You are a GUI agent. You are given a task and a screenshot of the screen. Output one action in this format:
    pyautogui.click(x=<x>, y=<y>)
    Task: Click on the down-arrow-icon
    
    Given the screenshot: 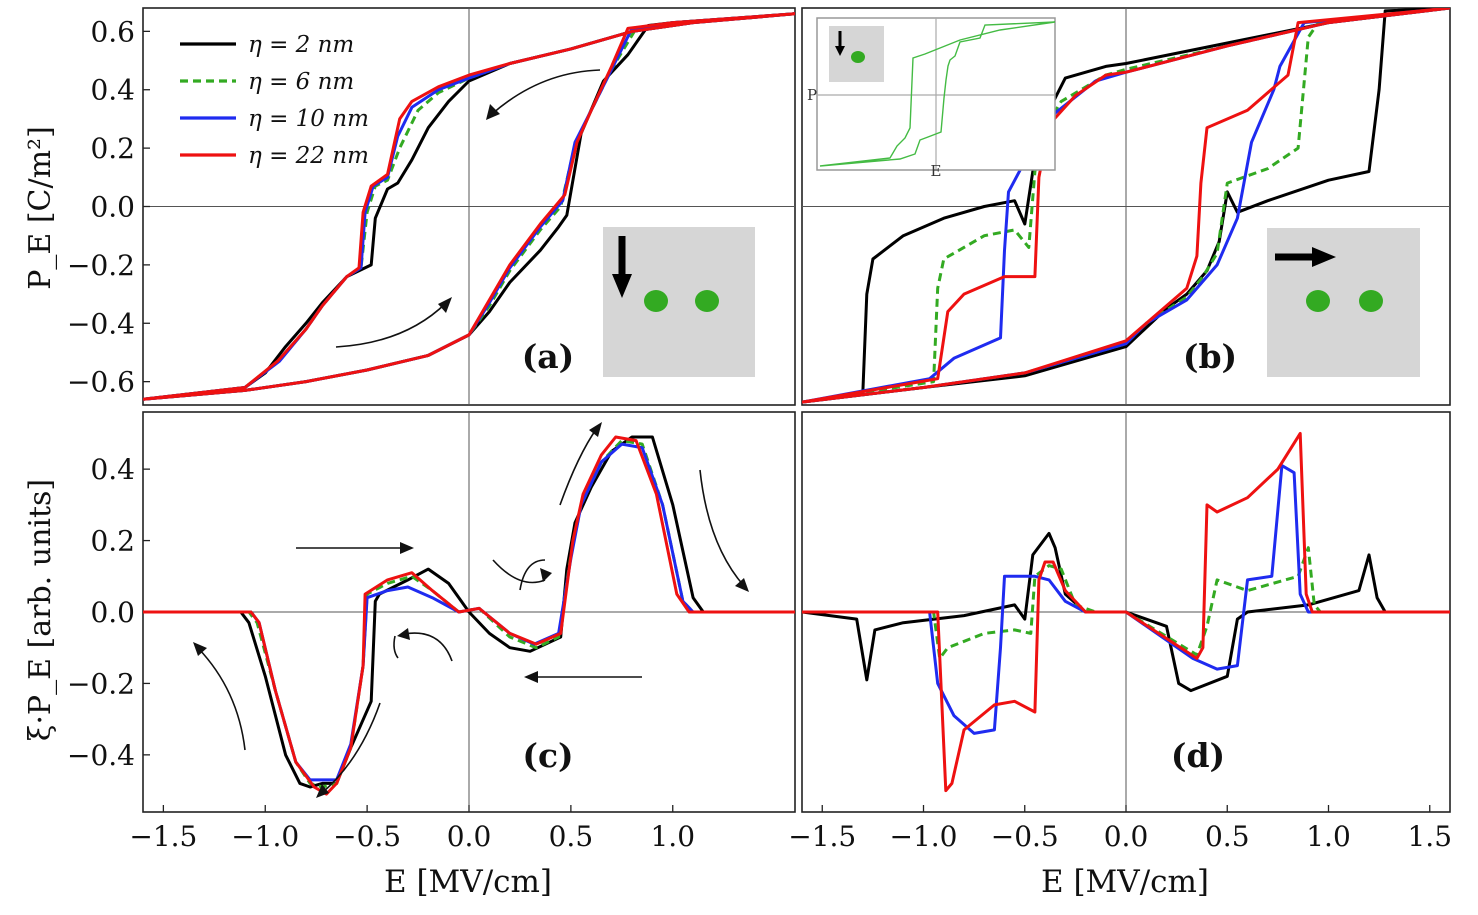 What is the action you would take?
    pyautogui.click(x=622, y=267)
    